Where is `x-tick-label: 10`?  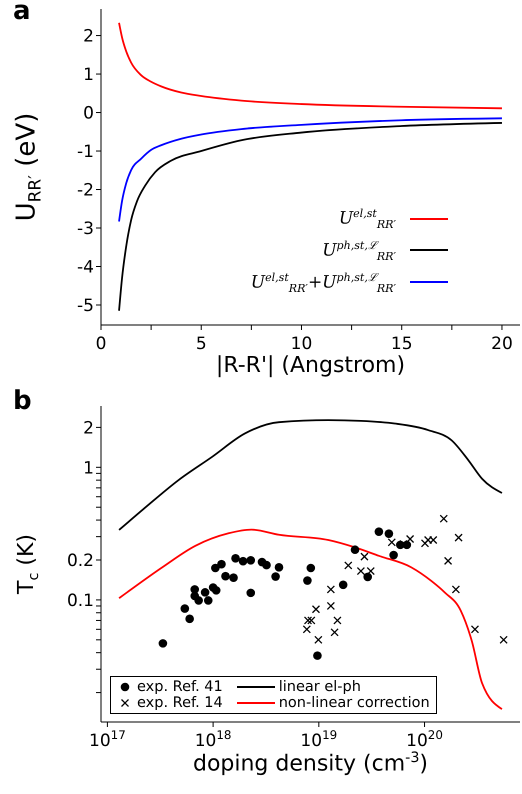
x-tick-label: 10 is located at coordinates (301, 344).